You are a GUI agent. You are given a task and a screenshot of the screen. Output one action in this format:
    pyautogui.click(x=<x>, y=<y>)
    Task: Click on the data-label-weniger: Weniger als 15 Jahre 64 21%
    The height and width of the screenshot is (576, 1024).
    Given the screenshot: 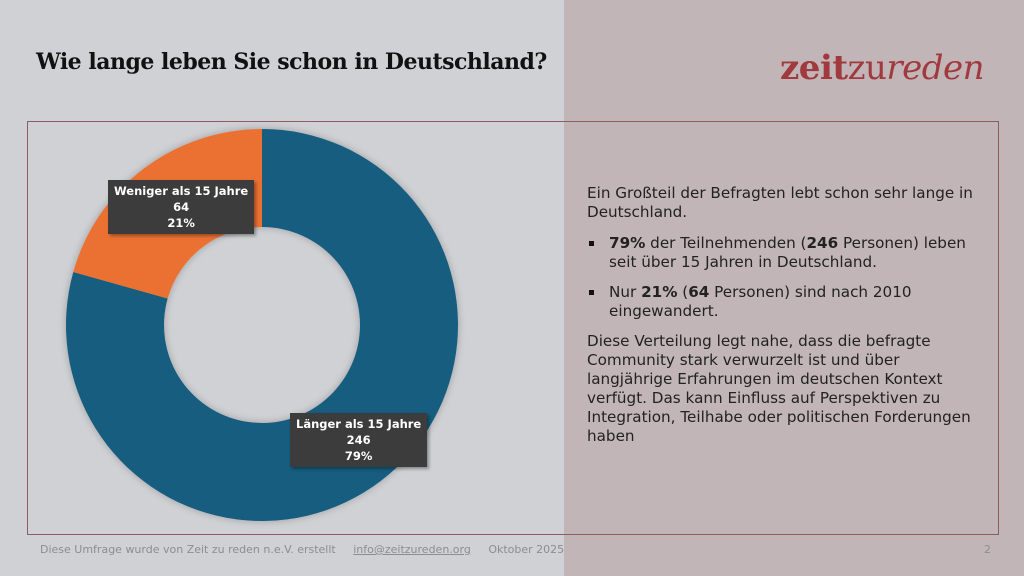 What is the action you would take?
    pyautogui.click(x=181, y=207)
    